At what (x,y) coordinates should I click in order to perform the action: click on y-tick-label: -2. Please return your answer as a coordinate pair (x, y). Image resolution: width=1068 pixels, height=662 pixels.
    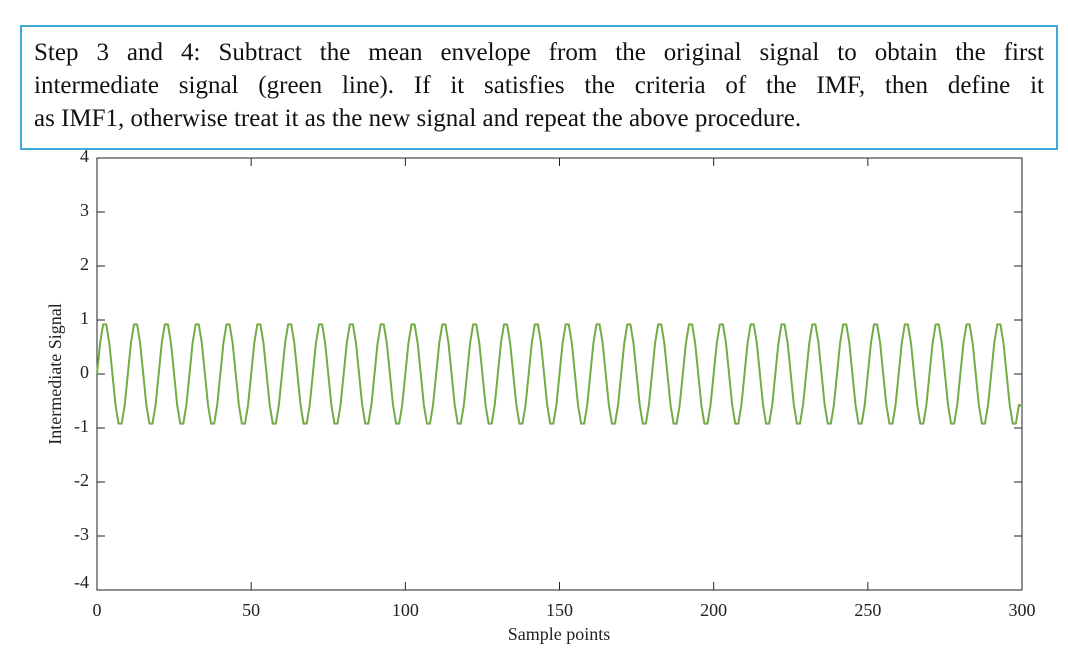
    Looking at the image, I should click on (81, 480).